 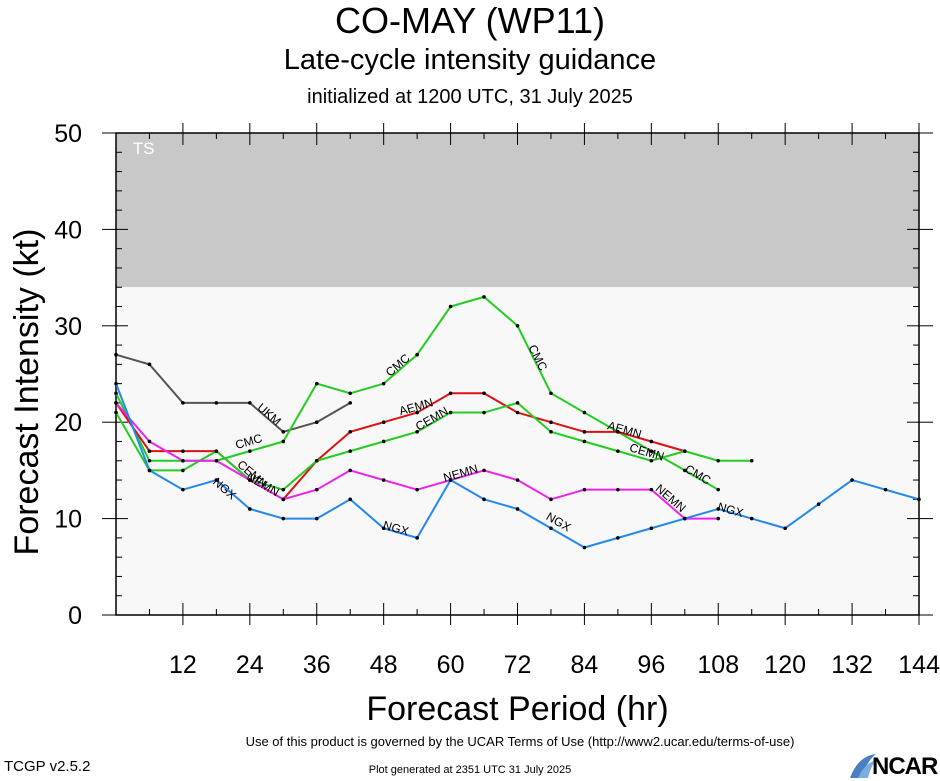 What do you see at coordinates (470, 60) in the screenshot?
I see `chart-subtitle: Late-cycle intensity guidance` at bounding box center [470, 60].